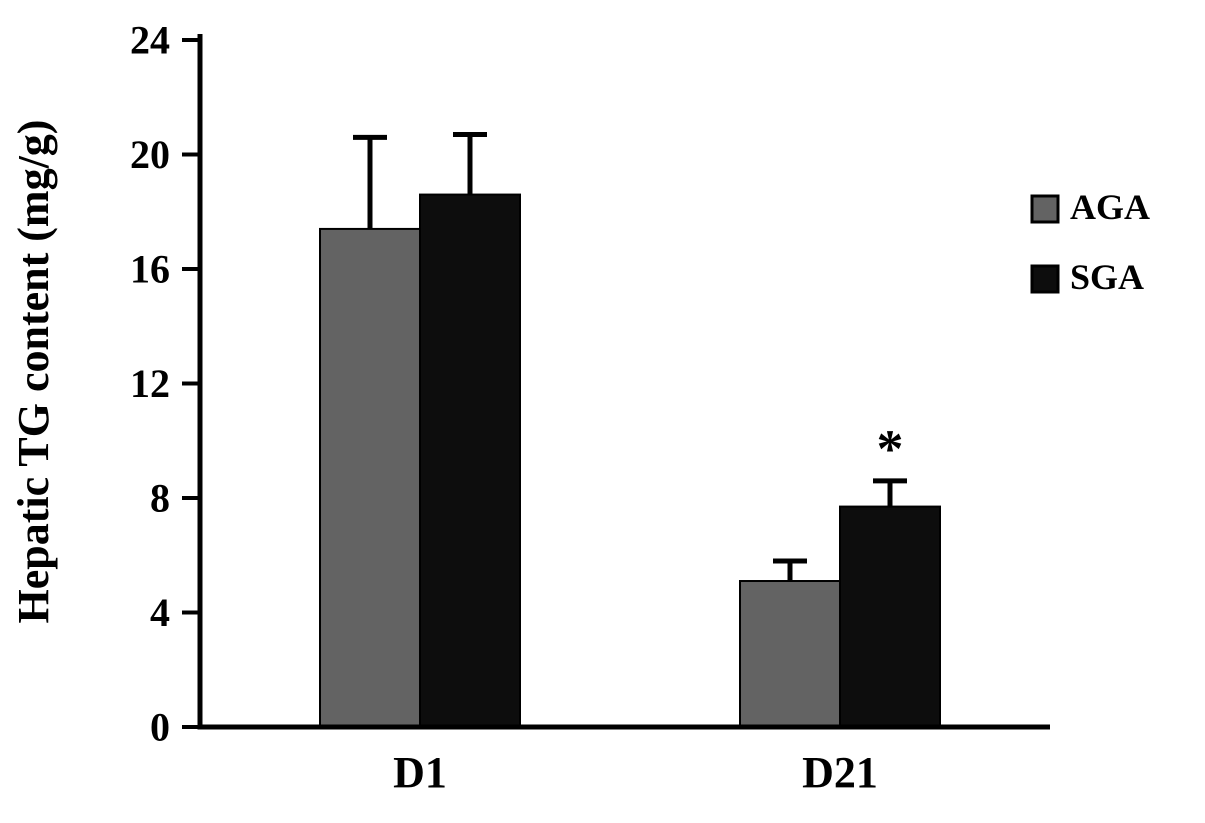 The width and height of the screenshot is (1205, 823). Describe the element at coordinates (33, 372) in the screenshot. I see `y-axis-title: Hepatic TG content (mg/g)` at that location.